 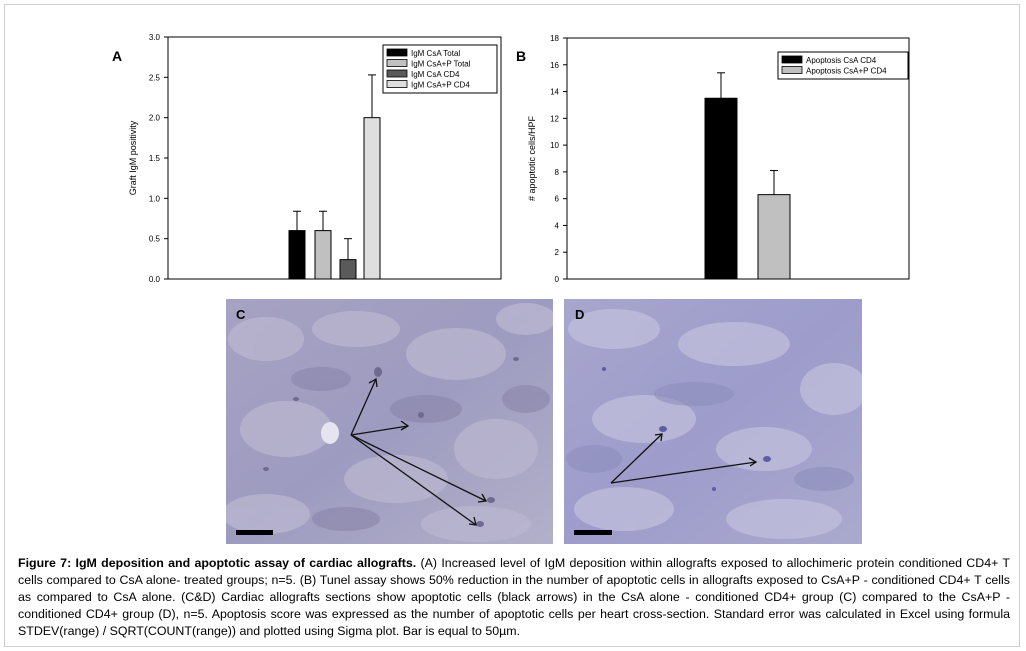 I want to click on y-axis-label: # apoptotic cells/HPF, so click(x=532, y=158).